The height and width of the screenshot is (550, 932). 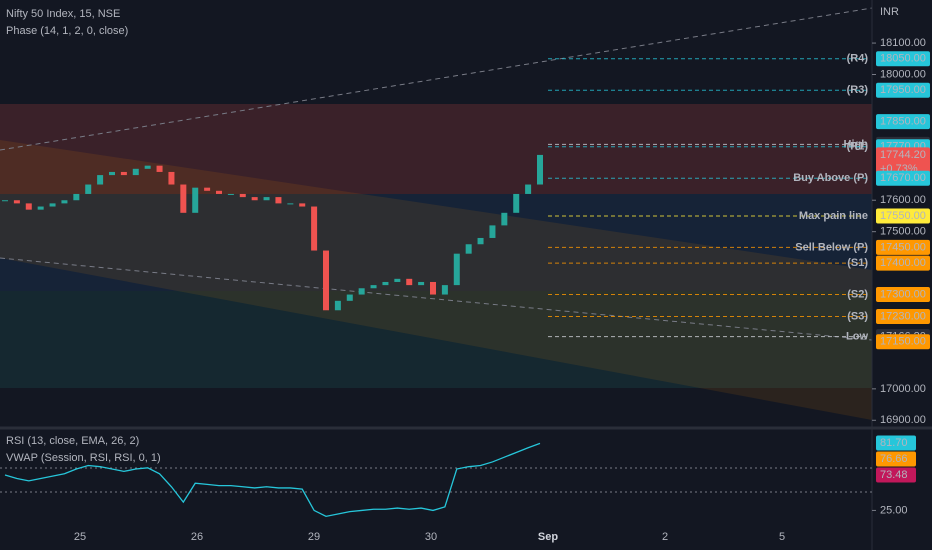 What do you see at coordinates (80, 537) in the screenshot?
I see `x-tick-label: 25` at bounding box center [80, 537].